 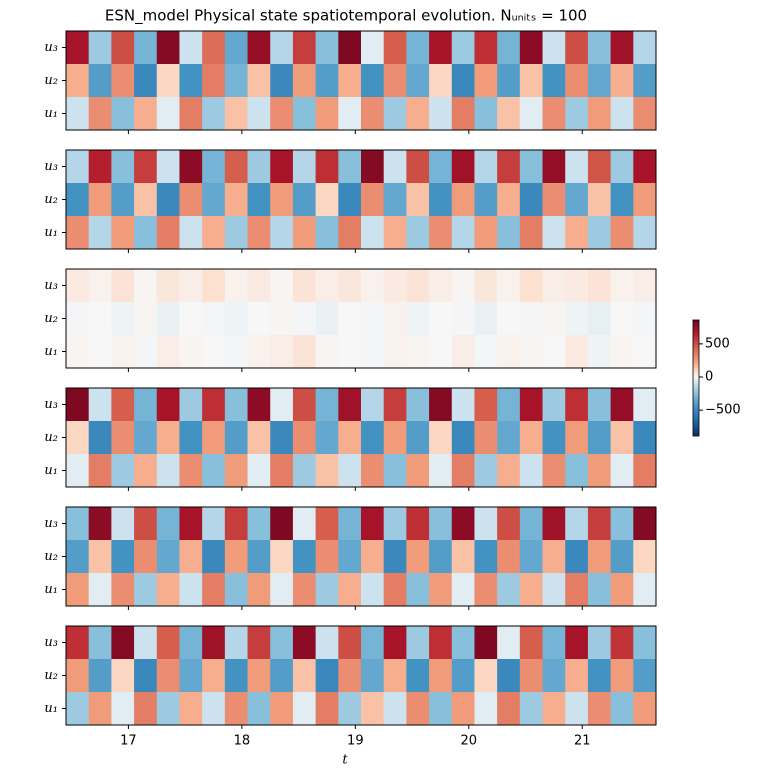 What do you see at coordinates (709, 377) in the screenshot?
I see `colorbar-tick-label: 0` at bounding box center [709, 377].